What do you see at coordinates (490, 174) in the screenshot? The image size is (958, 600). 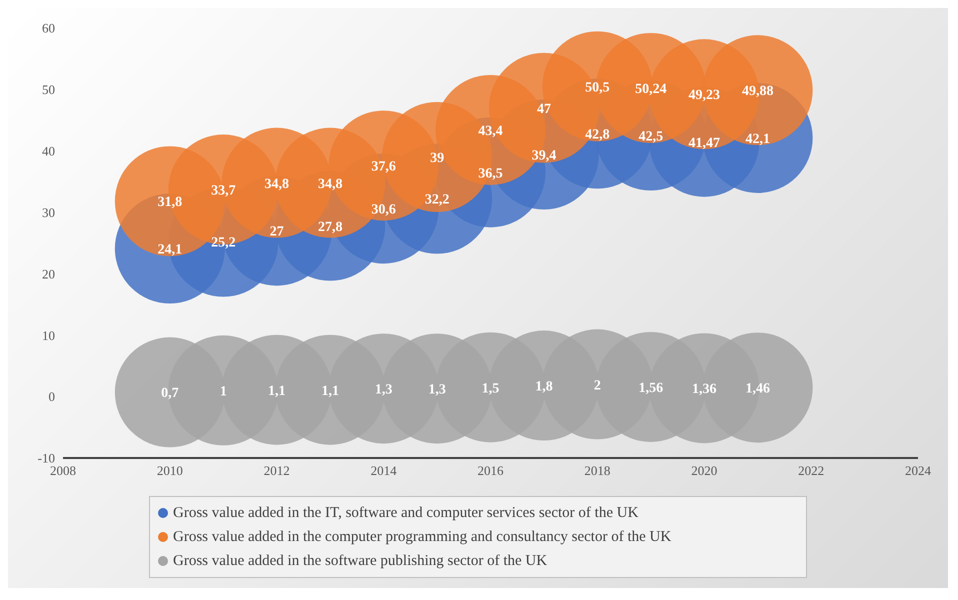 I see `data-label: 36,5` at bounding box center [490, 174].